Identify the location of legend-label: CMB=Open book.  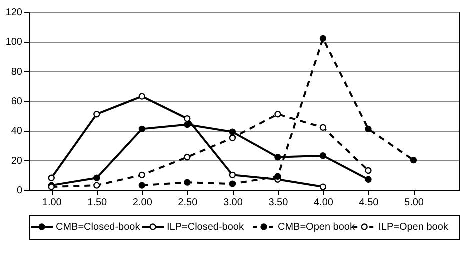
(317, 227).